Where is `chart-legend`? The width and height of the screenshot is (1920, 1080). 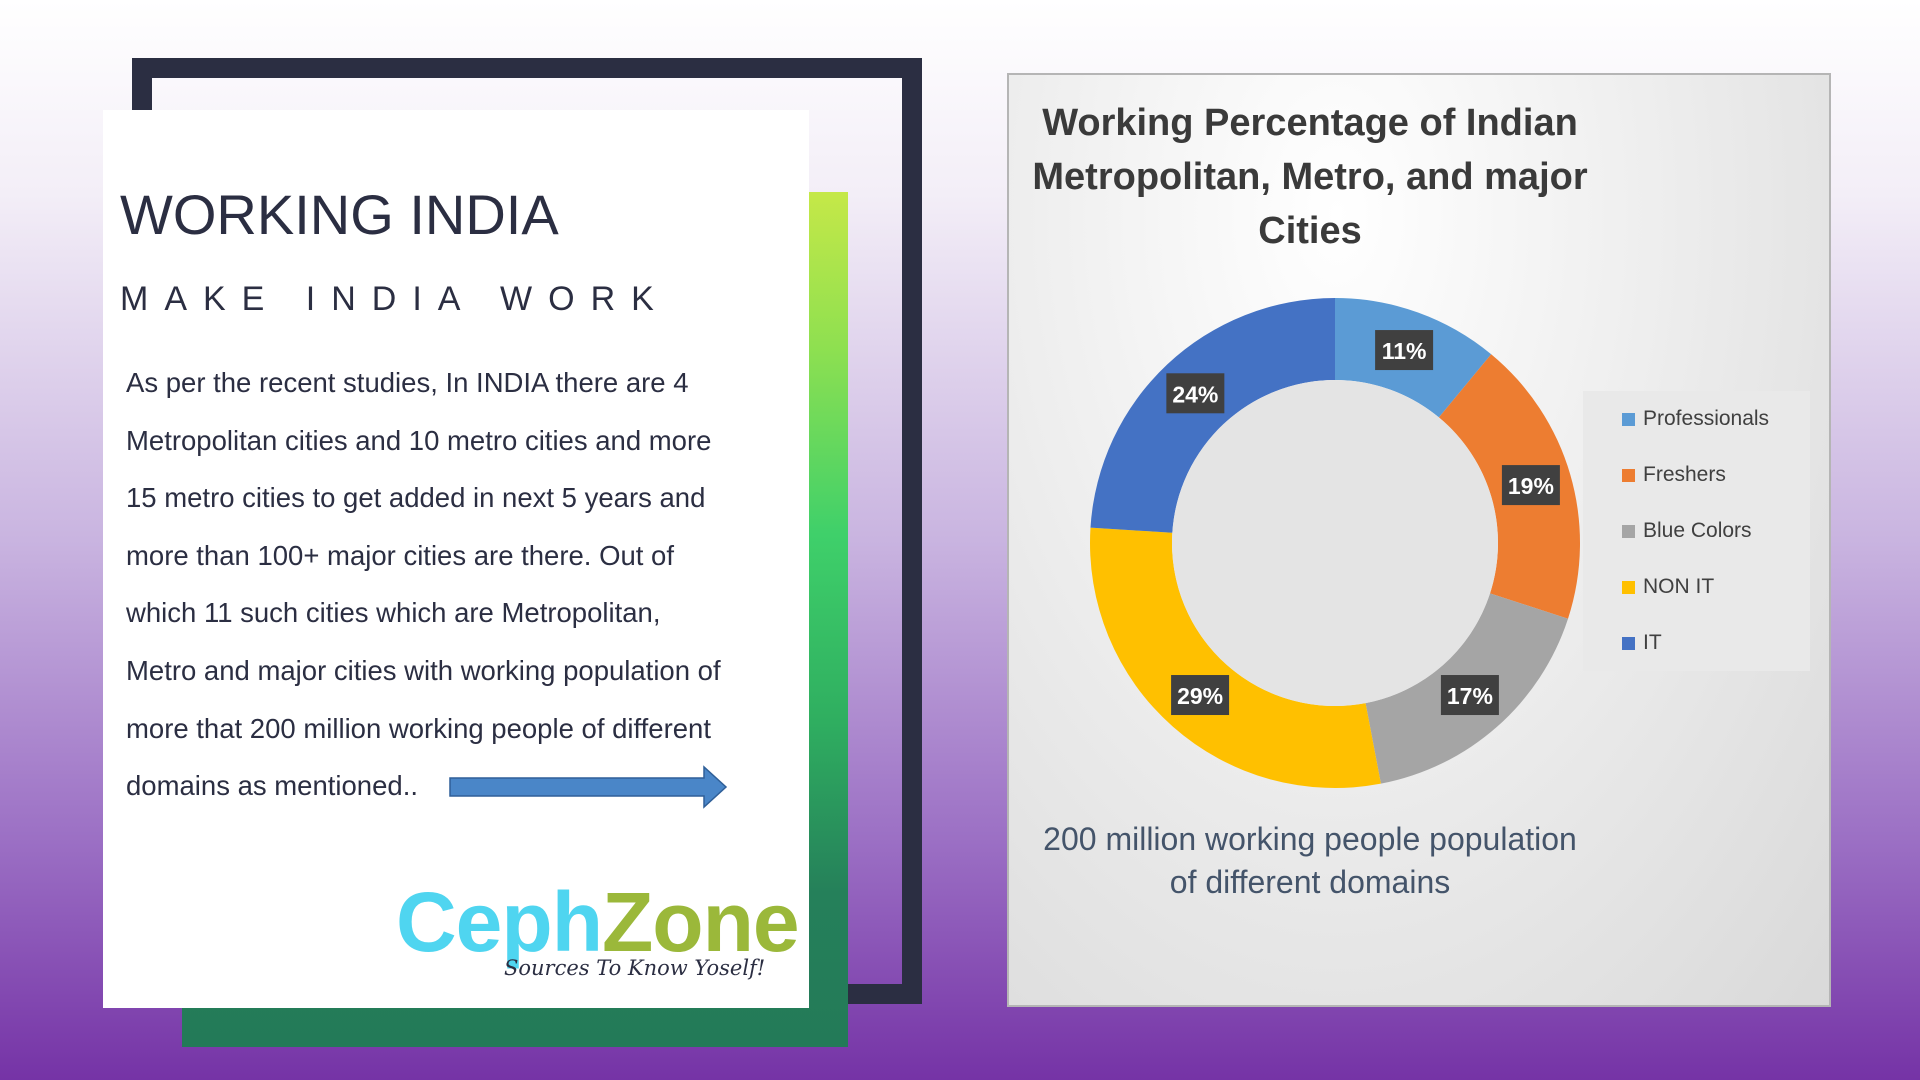
chart-legend is located at coordinates (1696, 531).